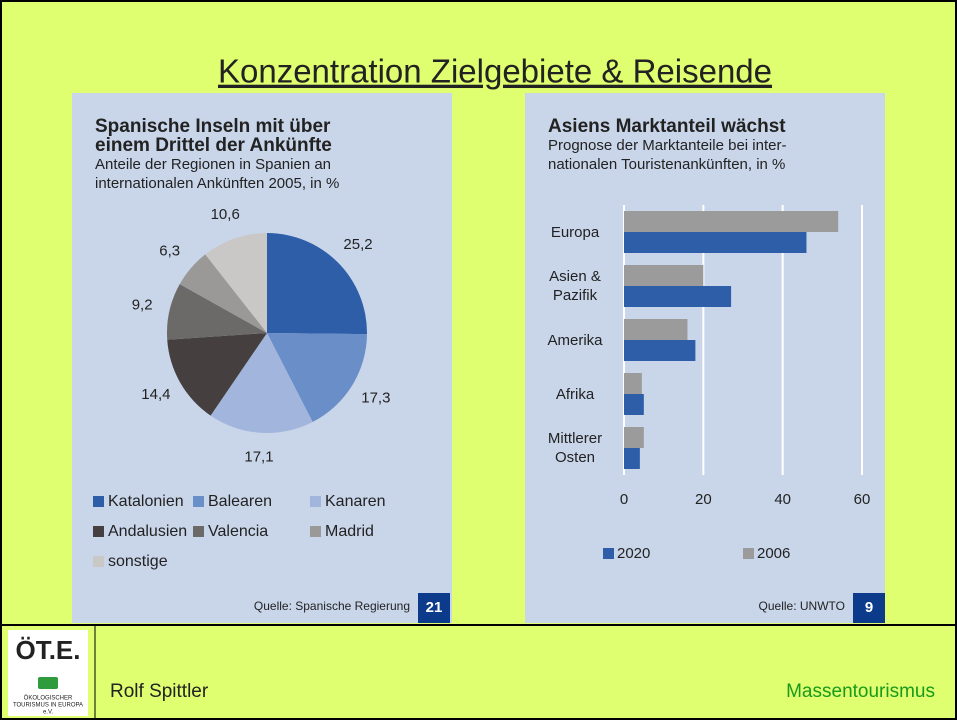  I want to click on data-label: 9,2, so click(142, 305).